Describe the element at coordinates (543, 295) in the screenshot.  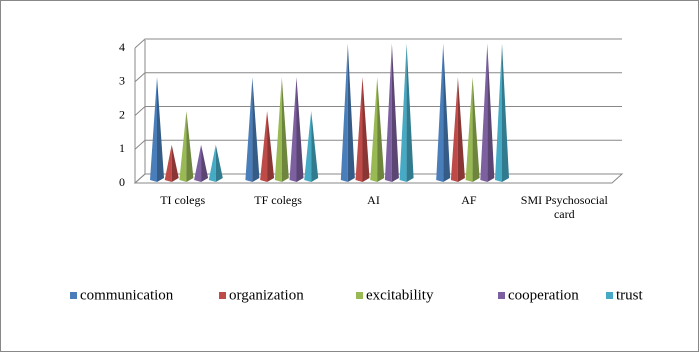
I see `legend-label: cooperation` at that location.